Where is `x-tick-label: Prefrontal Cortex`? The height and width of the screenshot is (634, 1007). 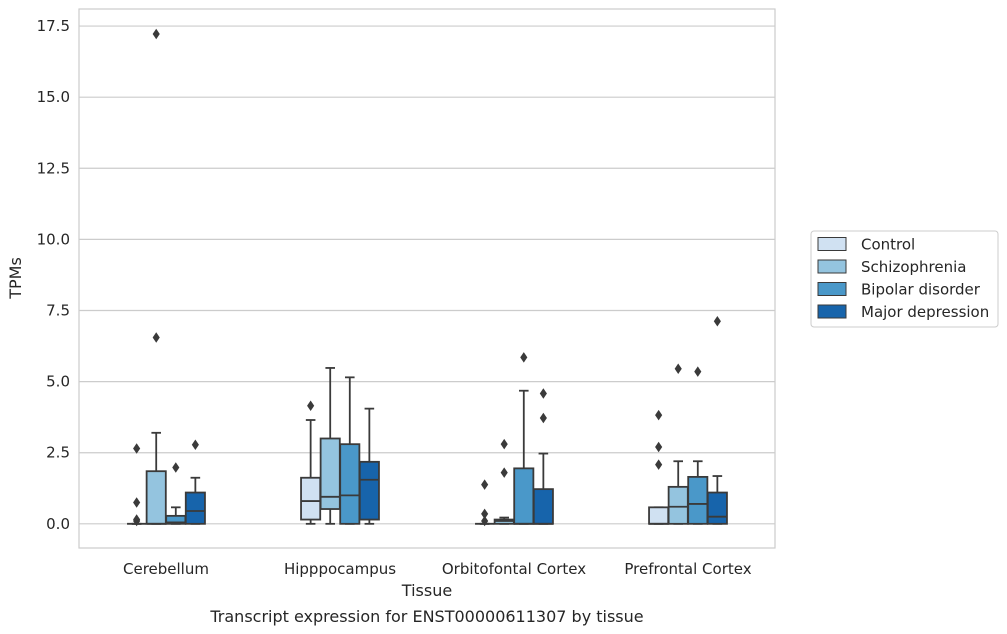 x-tick-label: Prefrontal Cortex is located at coordinates (687, 569).